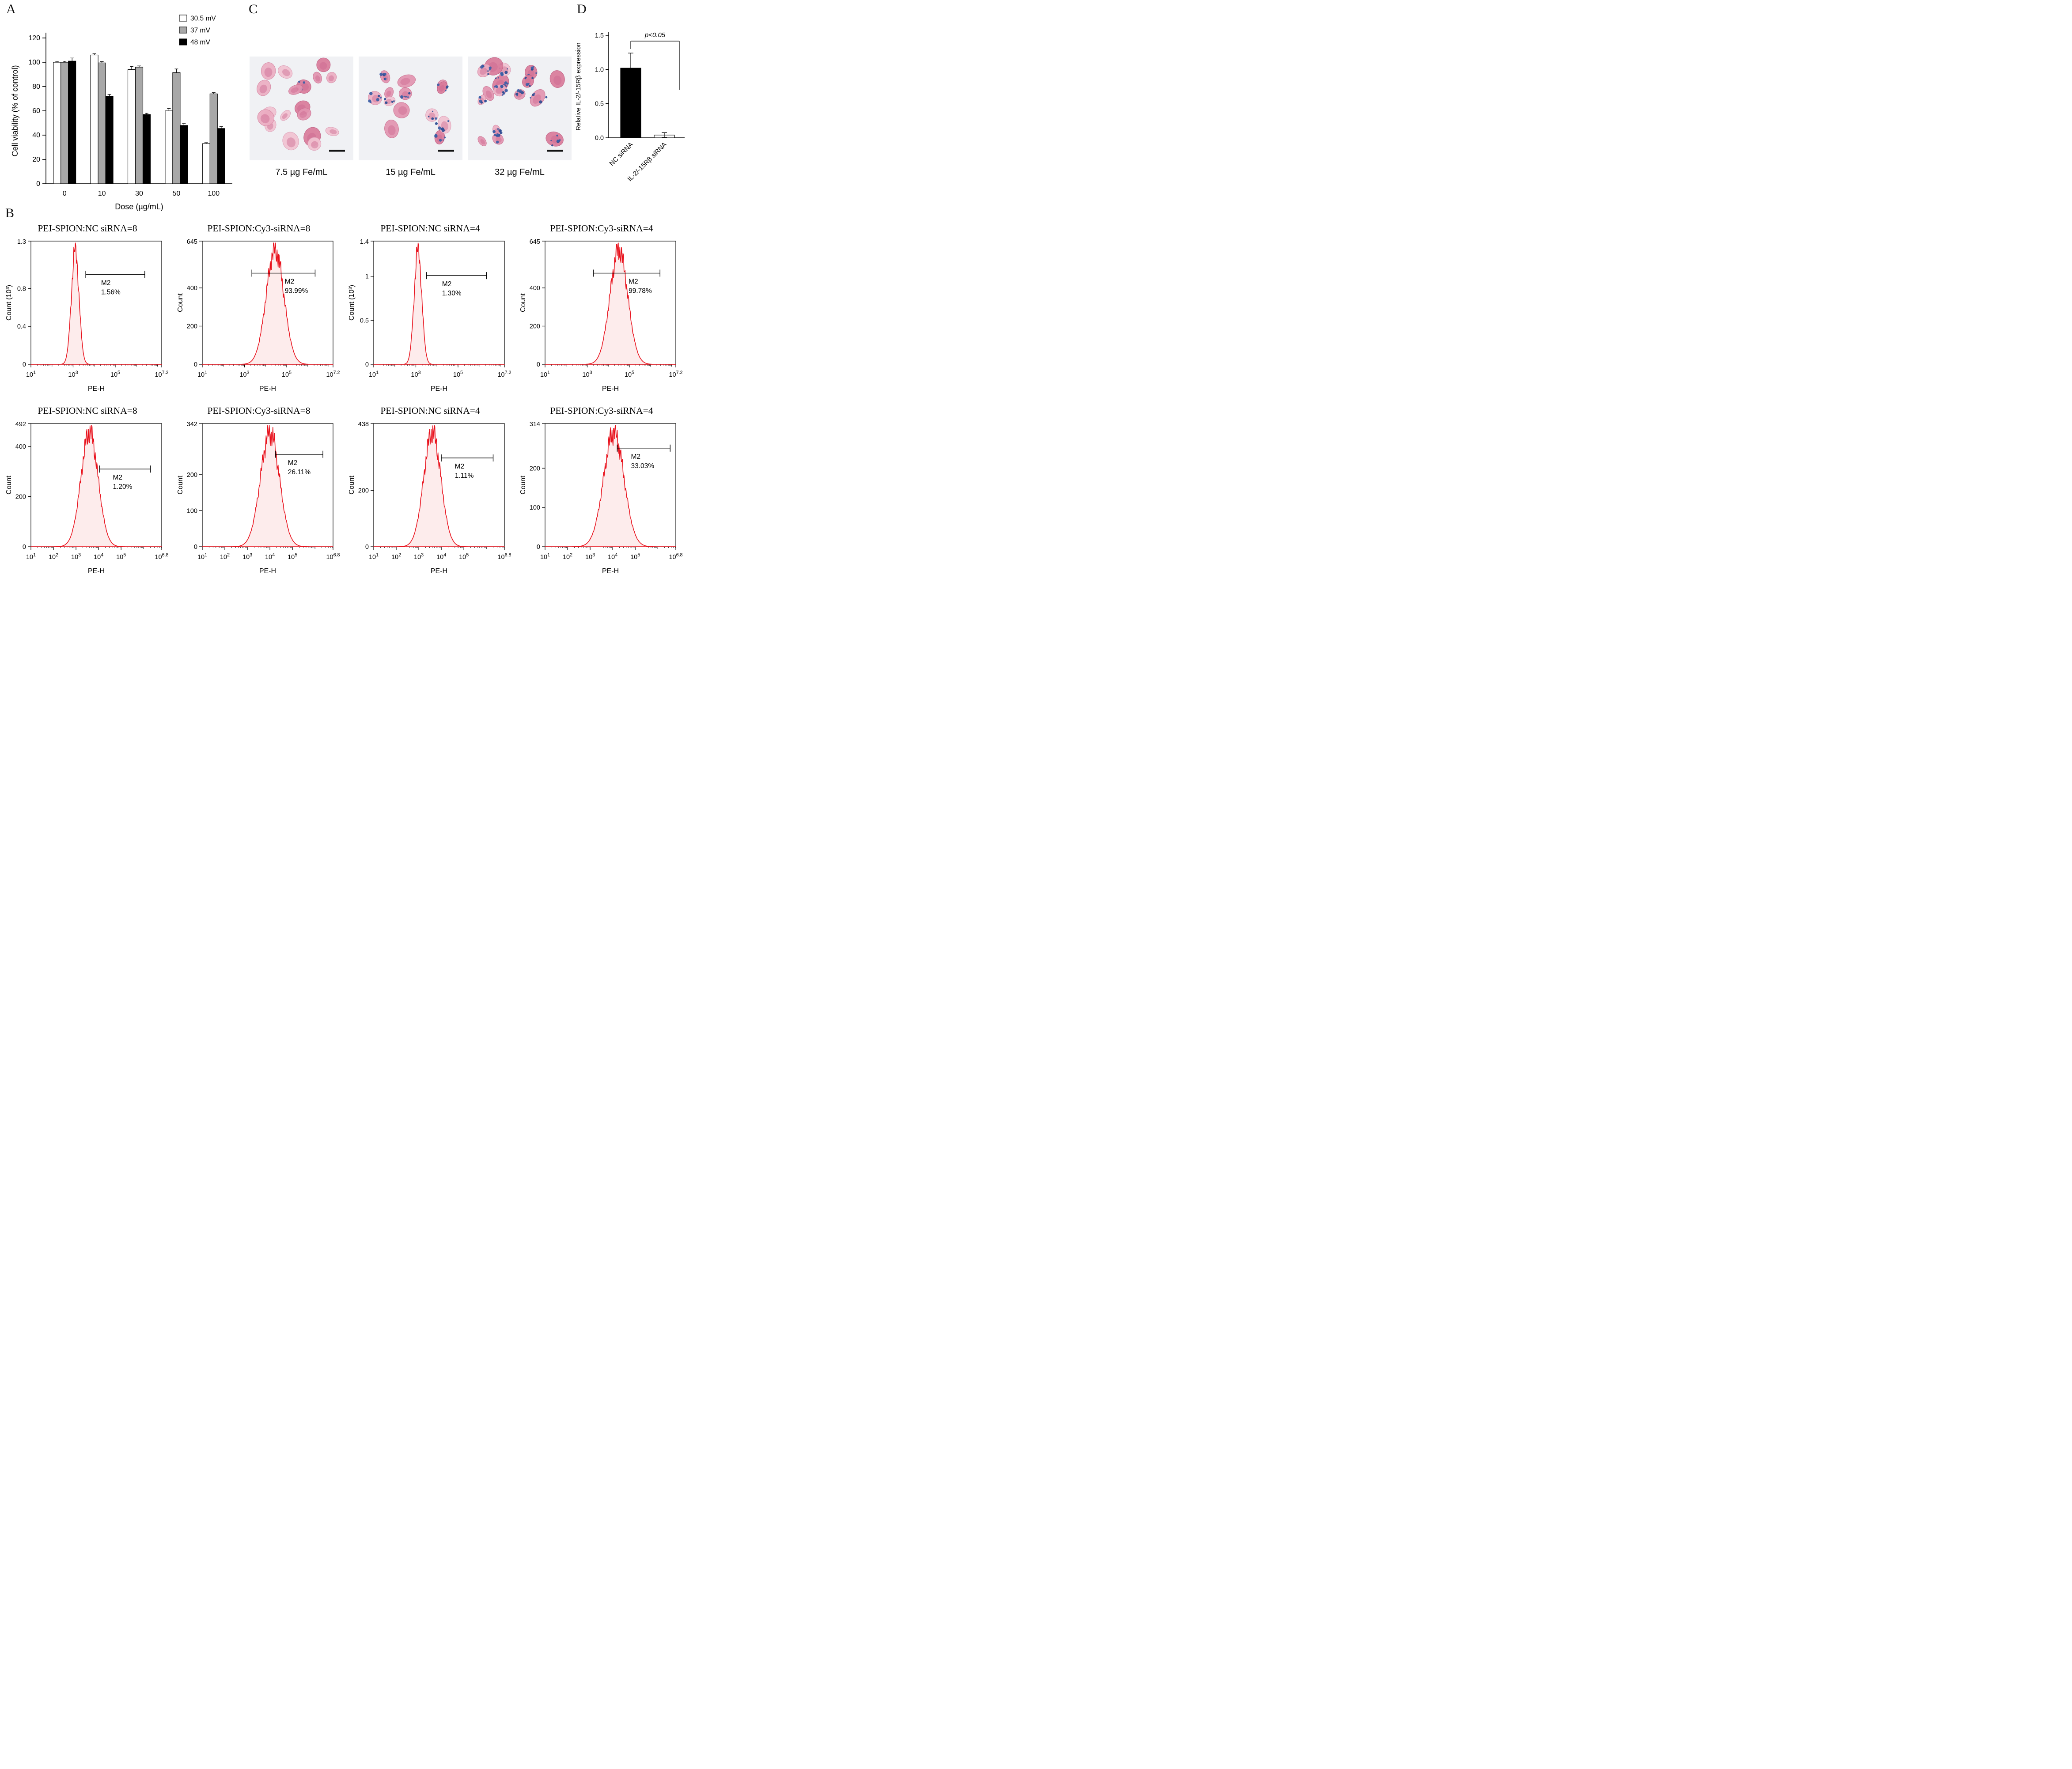  What do you see at coordinates (446, 151) in the screenshot?
I see `scale-bar` at bounding box center [446, 151].